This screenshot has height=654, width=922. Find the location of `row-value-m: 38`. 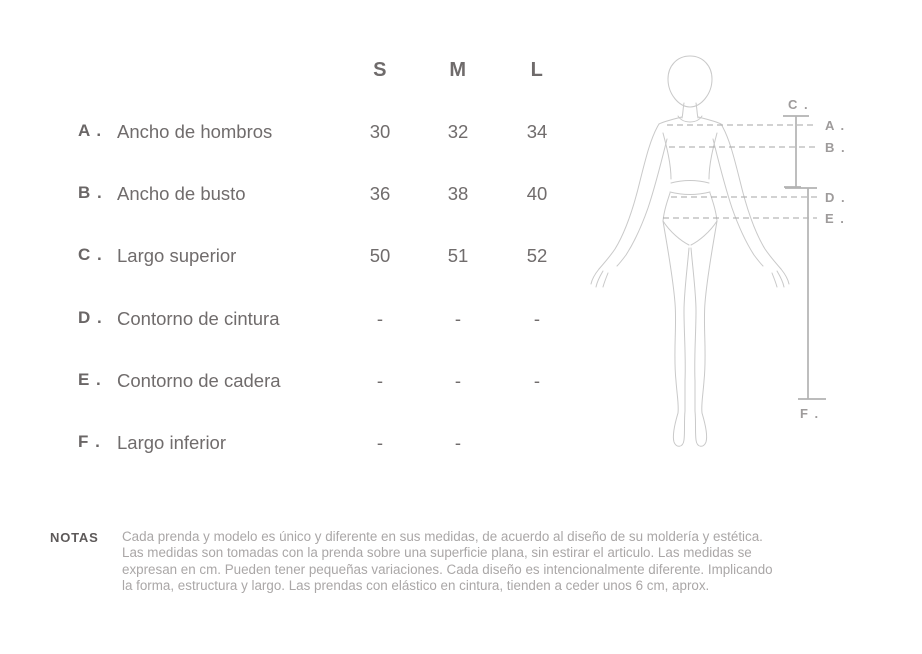

row-value-m: 38 is located at coordinates (458, 193).